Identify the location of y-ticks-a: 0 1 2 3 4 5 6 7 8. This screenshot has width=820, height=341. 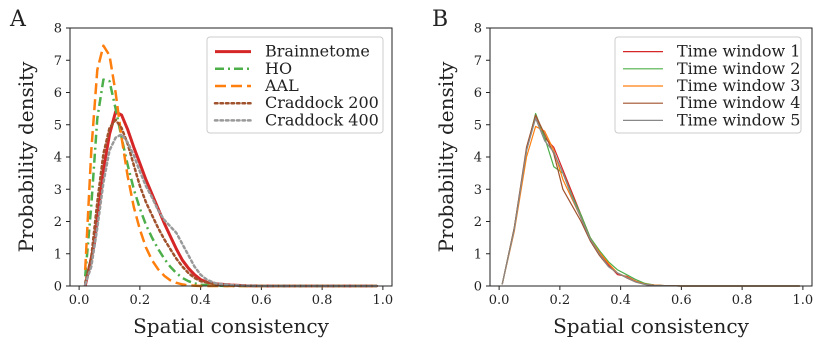
(62, 158).